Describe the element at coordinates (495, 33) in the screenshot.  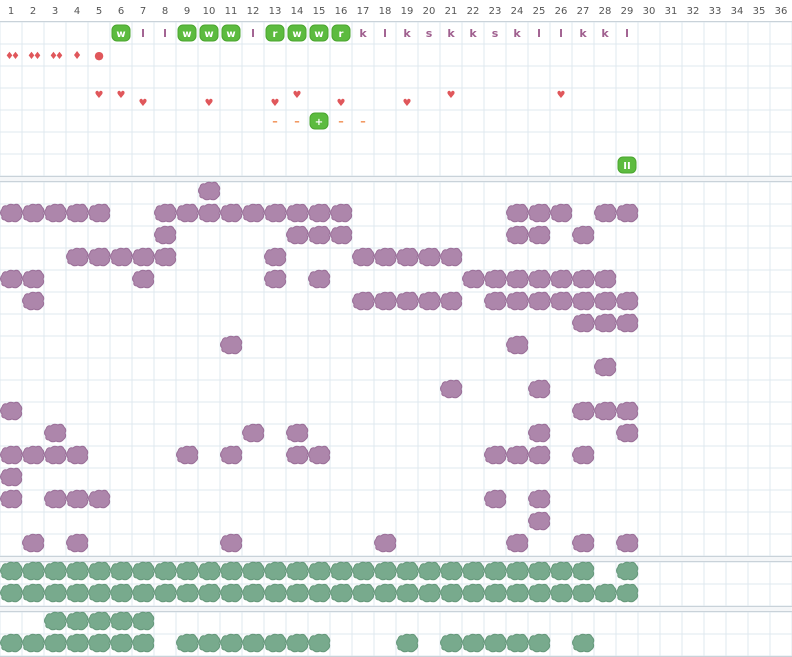
I see `cell-symbol: s` at that location.